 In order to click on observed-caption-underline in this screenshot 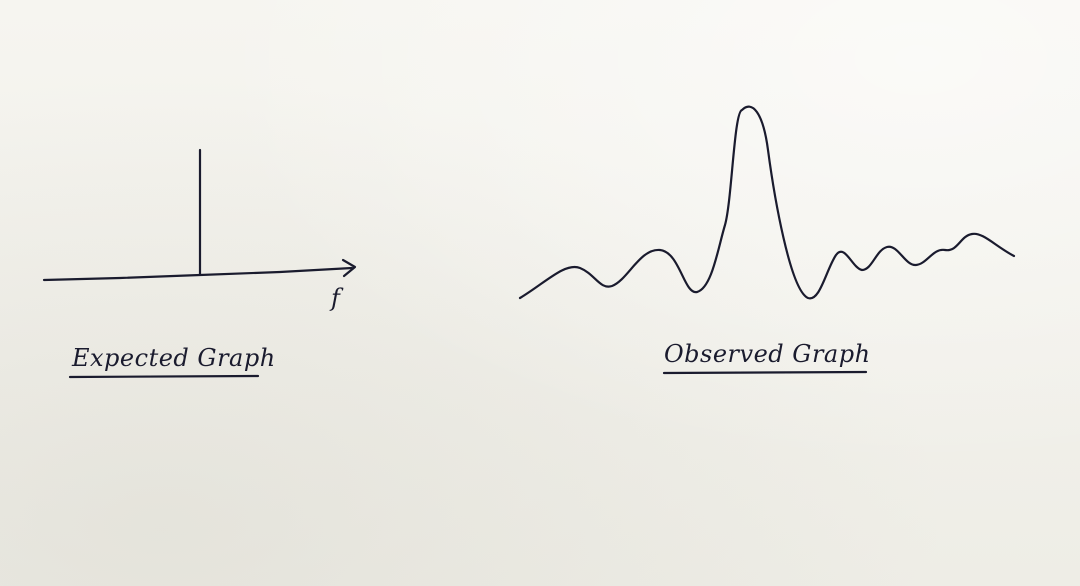, I will do `click(765, 372)`.